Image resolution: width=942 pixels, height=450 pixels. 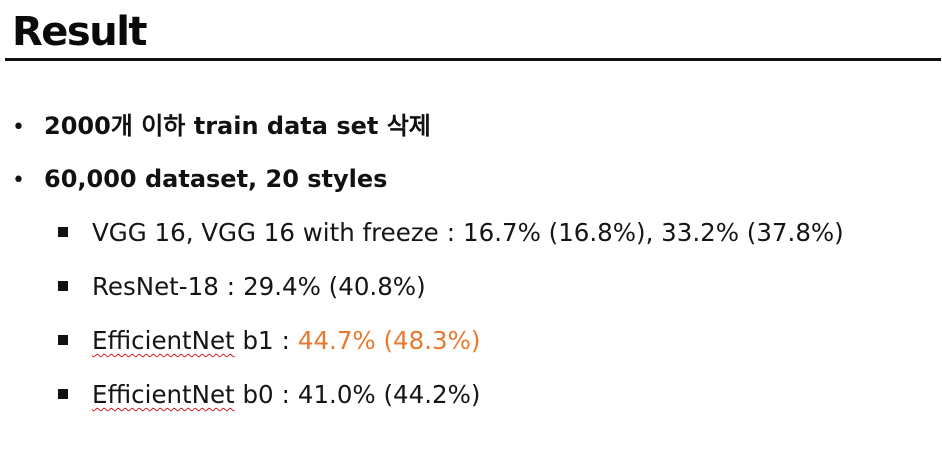 I want to click on sub-bullet-item: EfficientNet b1:44.7% (48.3%), so click(x=269, y=341).